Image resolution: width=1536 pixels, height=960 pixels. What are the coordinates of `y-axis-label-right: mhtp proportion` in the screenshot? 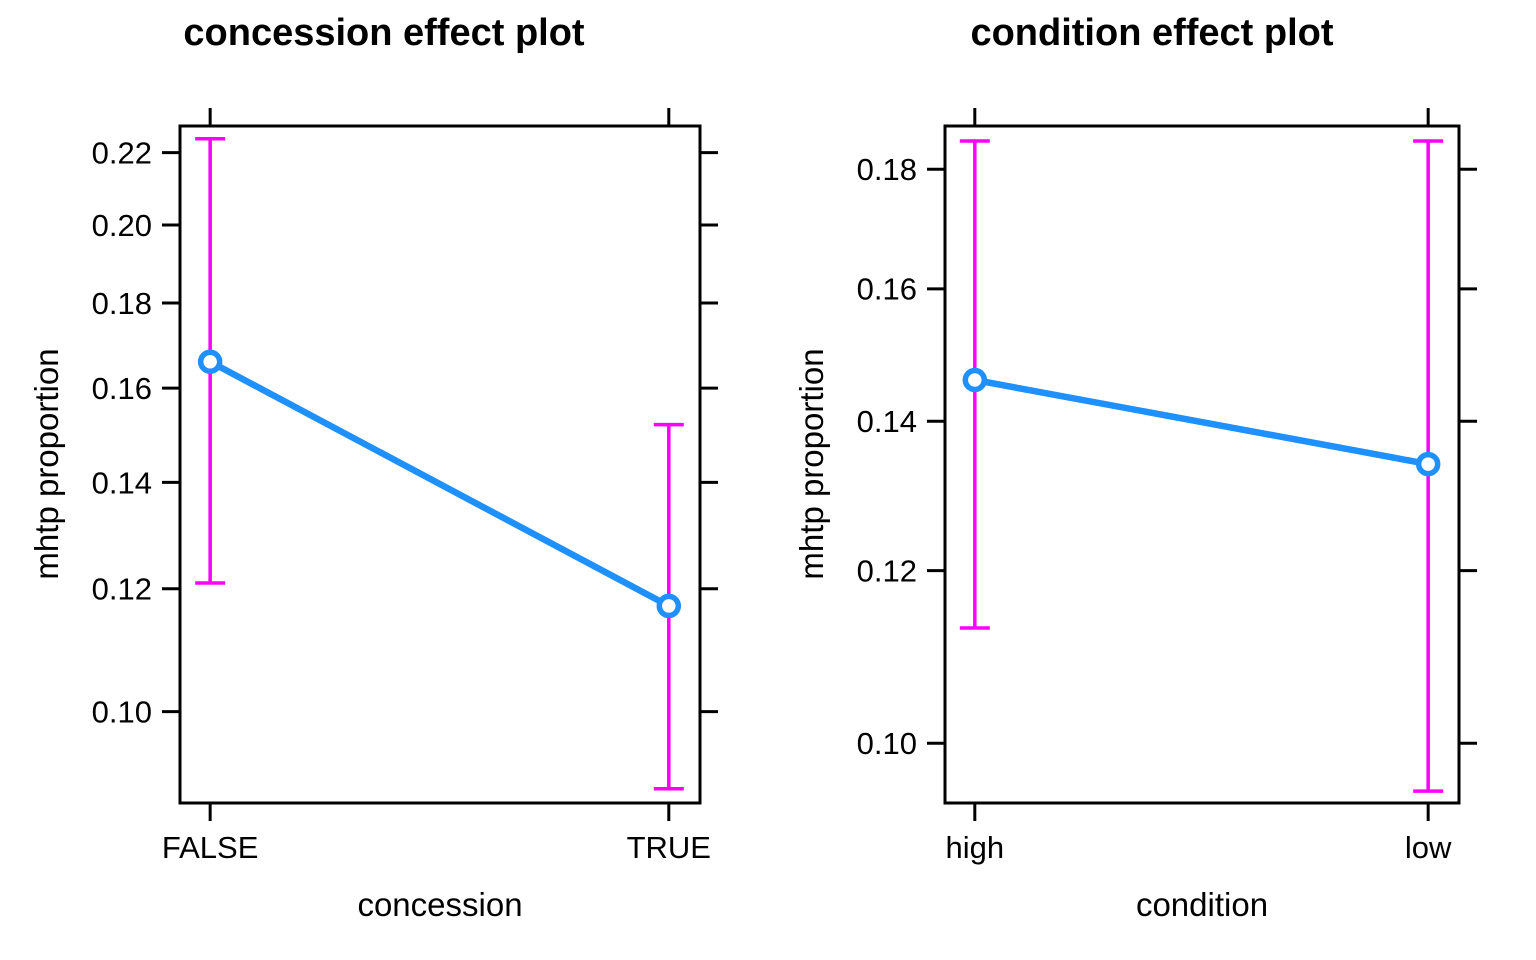 It's located at (811, 464).